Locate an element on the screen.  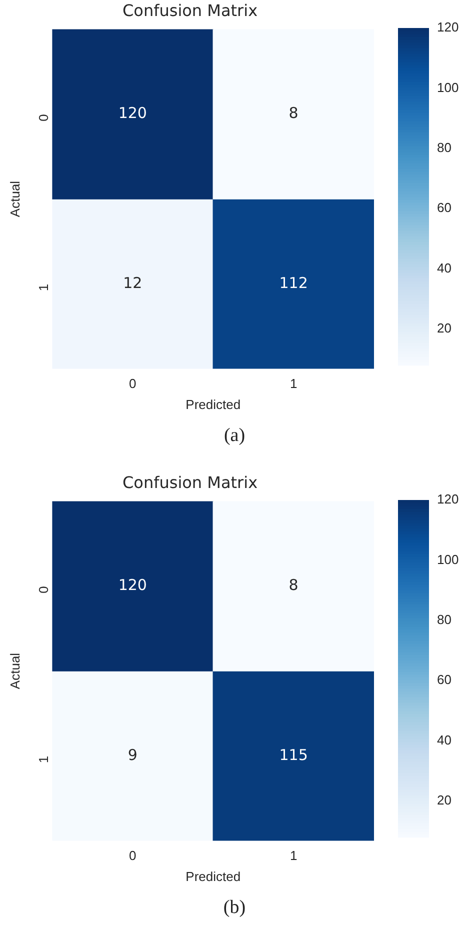
text: (a) is located at coordinates (234, 436).